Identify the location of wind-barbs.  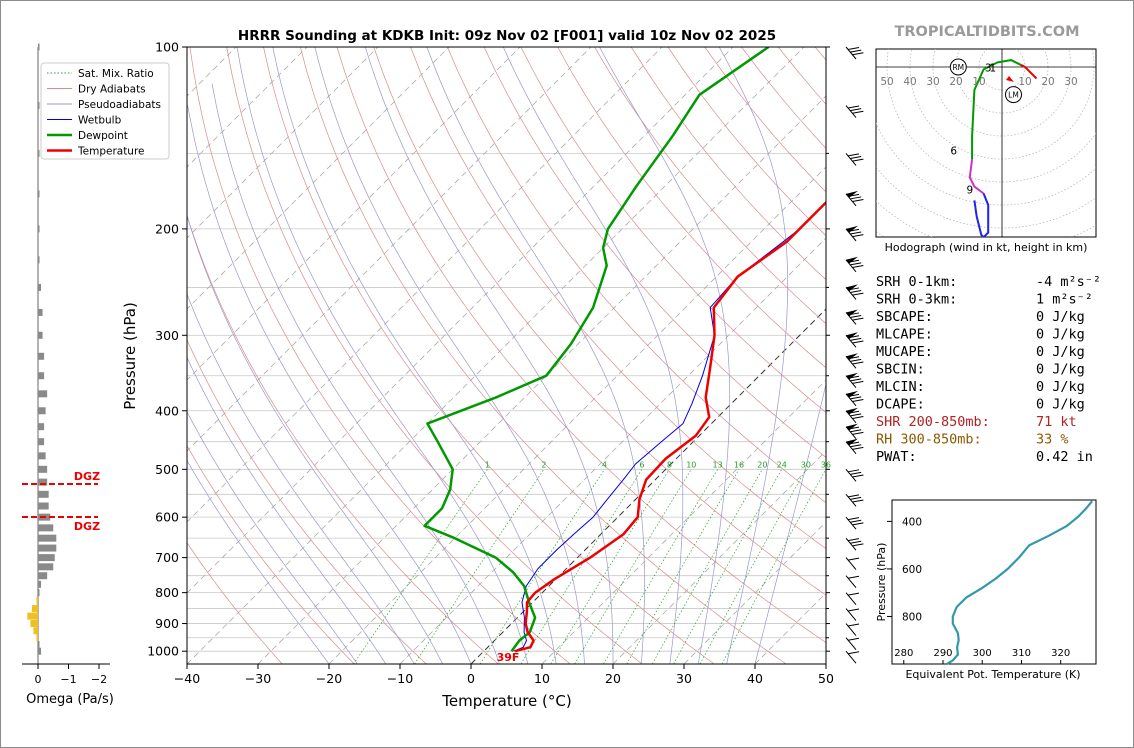
(854, 355).